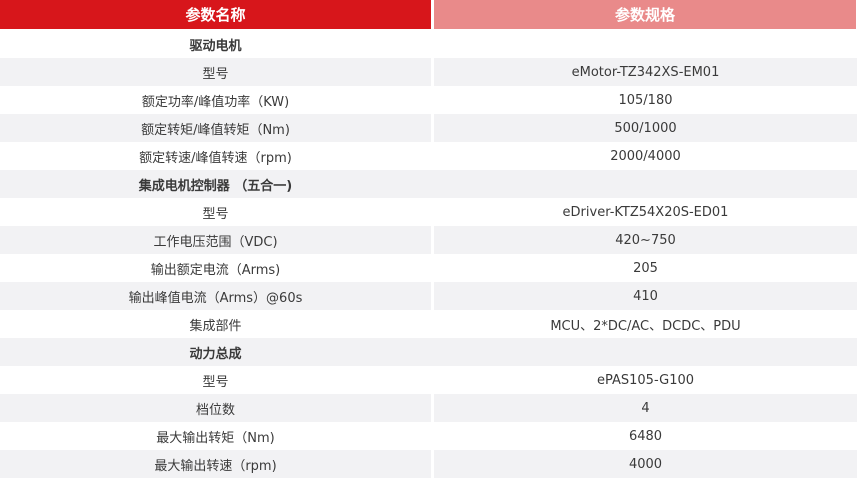 This screenshot has height=478, width=857. I want to click on section-row: 动力总成, so click(428, 352).